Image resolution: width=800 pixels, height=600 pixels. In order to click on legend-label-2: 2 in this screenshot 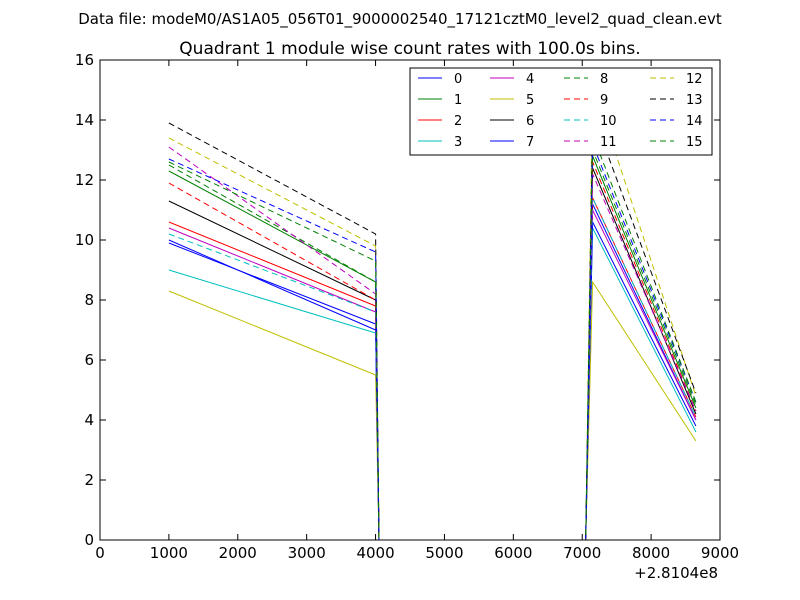, I will do `click(458, 121)`.